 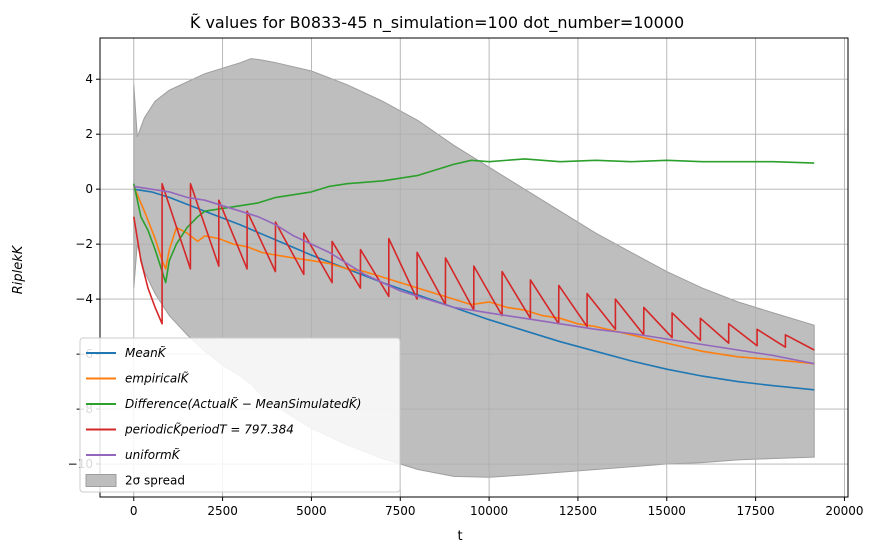 I want to click on x-tick-label: 10000, so click(x=489, y=511).